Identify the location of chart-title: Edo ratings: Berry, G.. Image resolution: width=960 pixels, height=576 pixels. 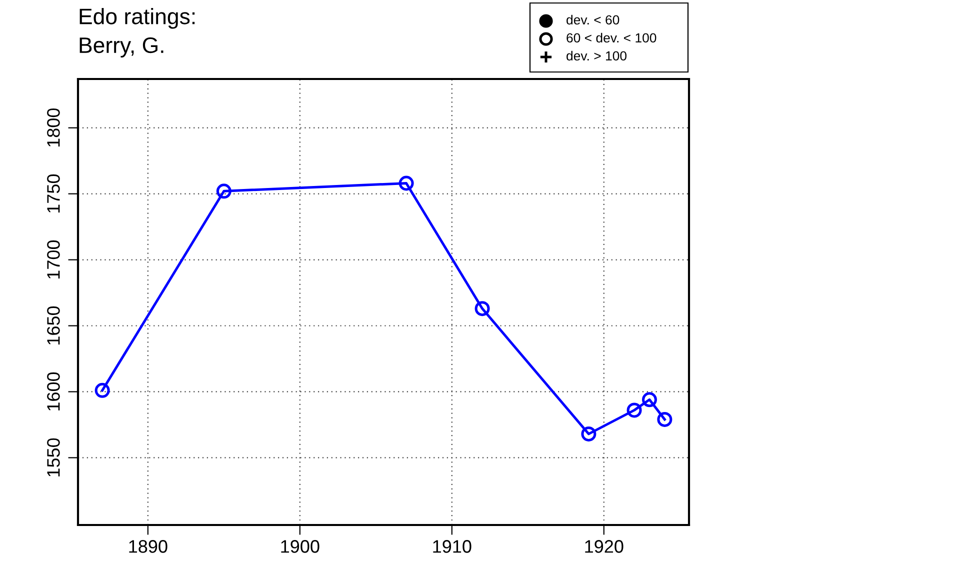
(137, 33).